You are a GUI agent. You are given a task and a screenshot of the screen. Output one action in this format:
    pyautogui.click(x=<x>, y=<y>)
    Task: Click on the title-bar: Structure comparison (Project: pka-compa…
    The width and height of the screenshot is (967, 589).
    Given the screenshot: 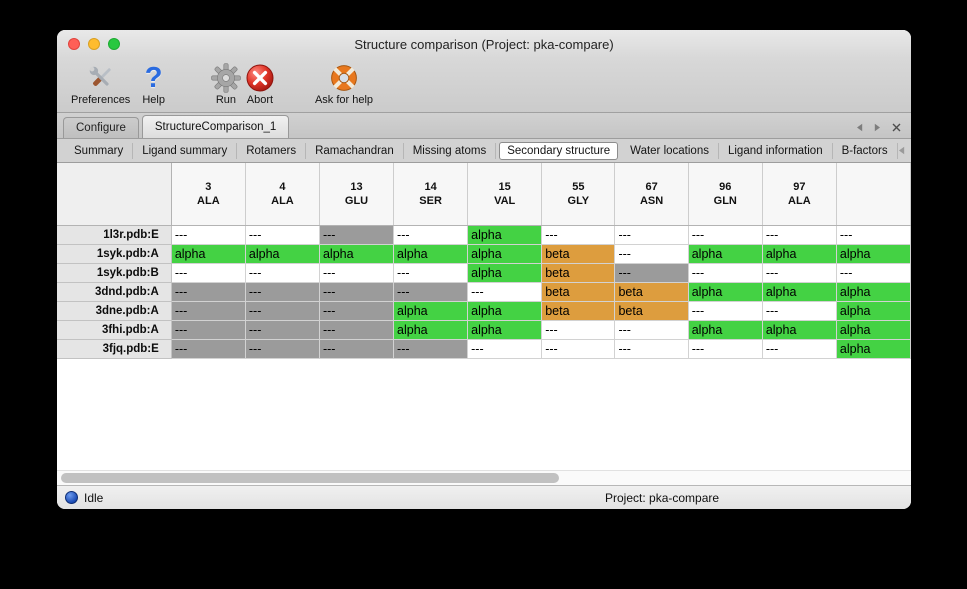 What is the action you would take?
    pyautogui.click(x=484, y=44)
    